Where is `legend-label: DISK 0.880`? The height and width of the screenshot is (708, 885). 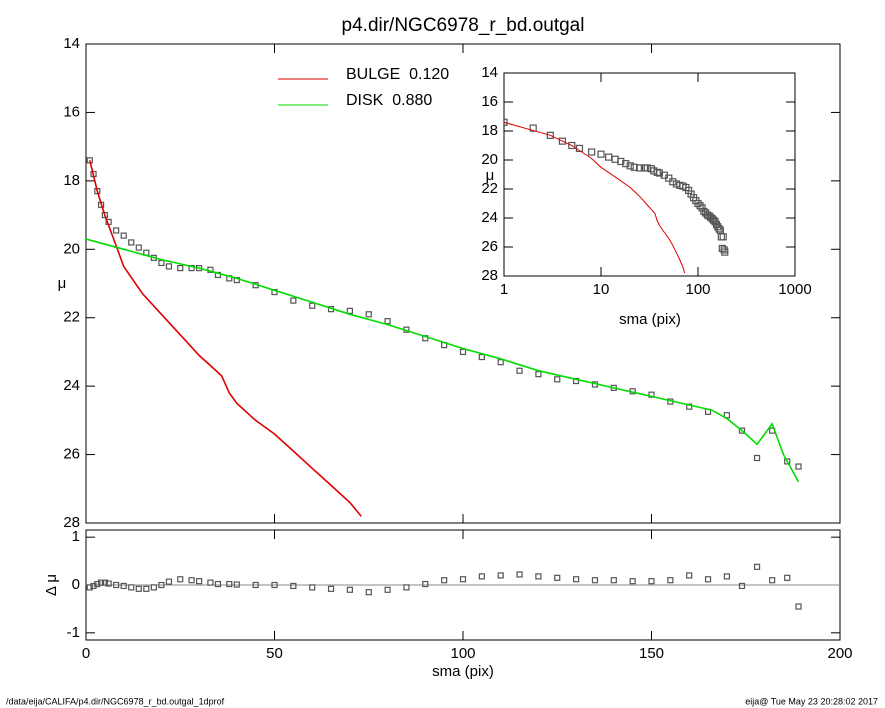
legend-label: DISK 0.880 is located at coordinates (389, 100).